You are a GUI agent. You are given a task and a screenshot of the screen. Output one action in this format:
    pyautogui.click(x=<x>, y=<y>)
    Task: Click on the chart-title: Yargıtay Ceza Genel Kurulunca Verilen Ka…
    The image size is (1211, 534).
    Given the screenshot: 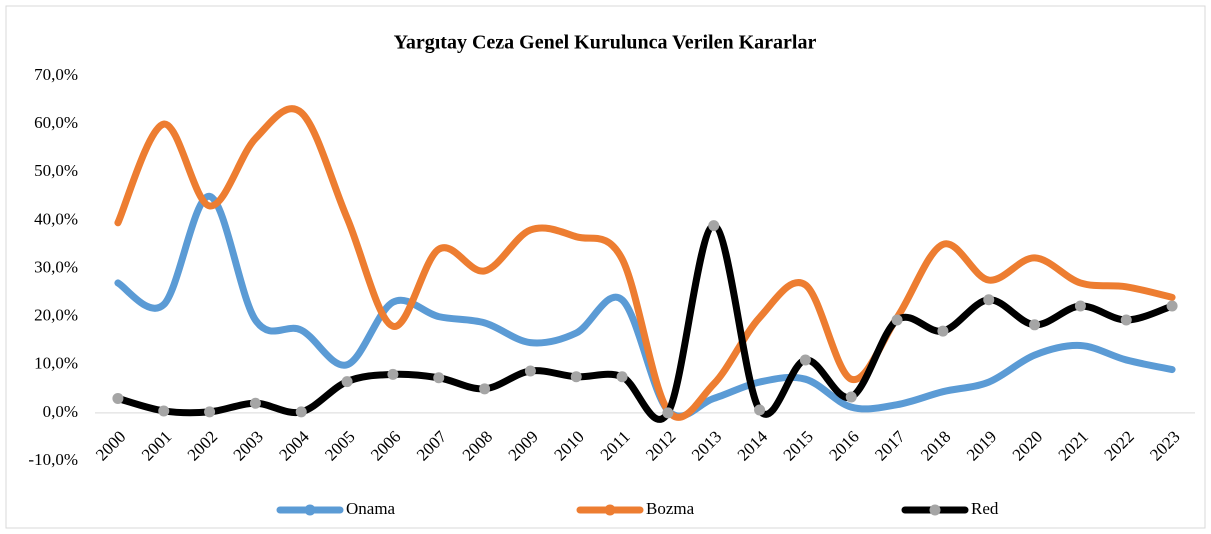 What is the action you would take?
    pyautogui.click(x=605, y=43)
    